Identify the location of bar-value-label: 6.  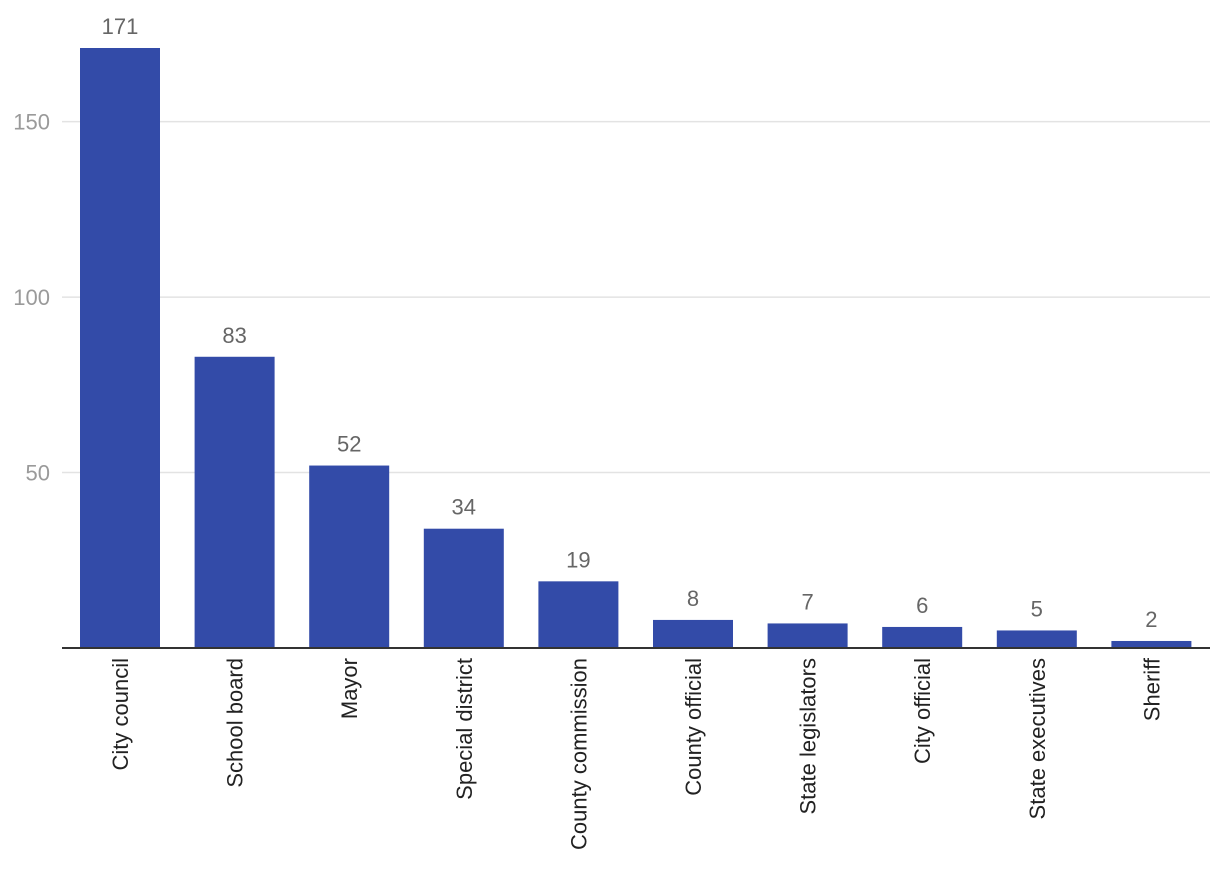
(922, 605).